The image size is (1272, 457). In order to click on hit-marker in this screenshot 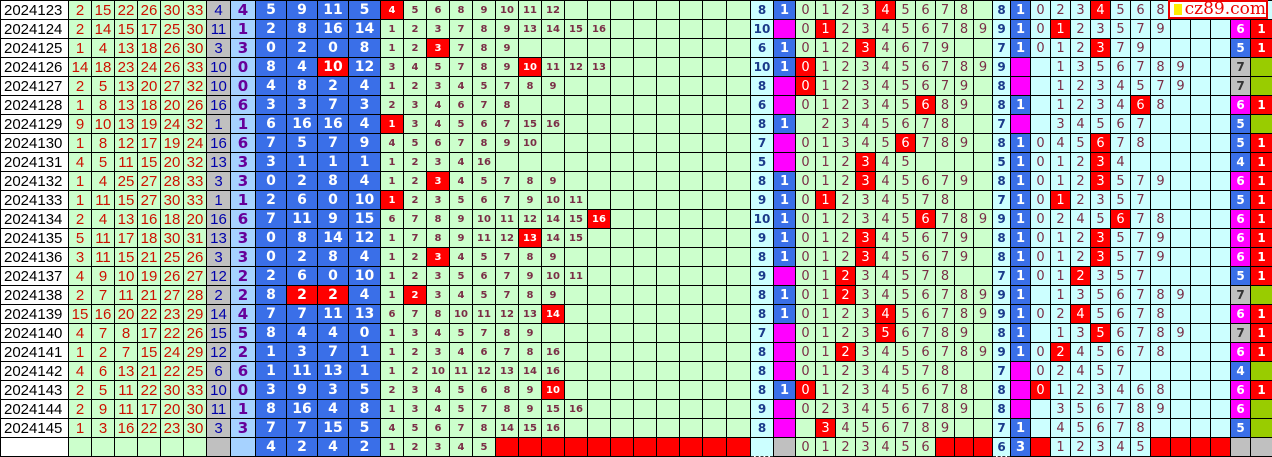, I will do `click(784, 352)`.